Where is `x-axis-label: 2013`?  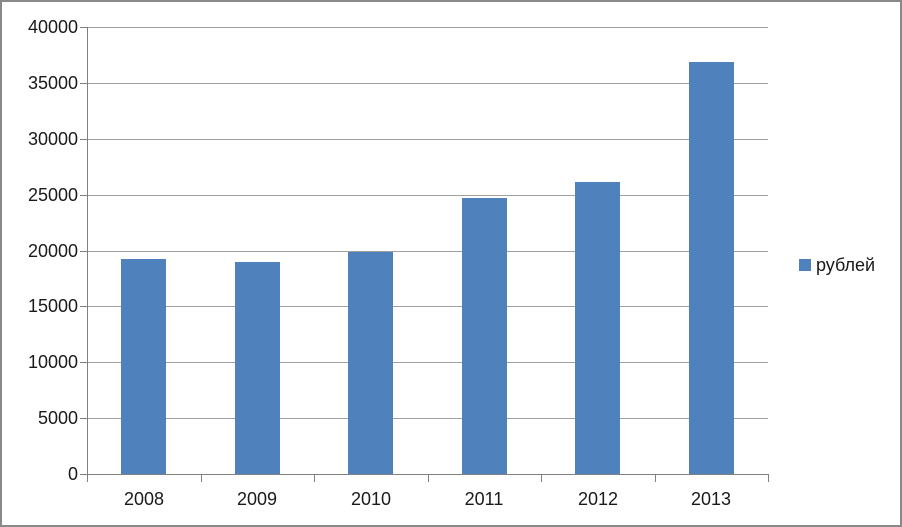
x-axis-label: 2013 is located at coordinates (711, 499).